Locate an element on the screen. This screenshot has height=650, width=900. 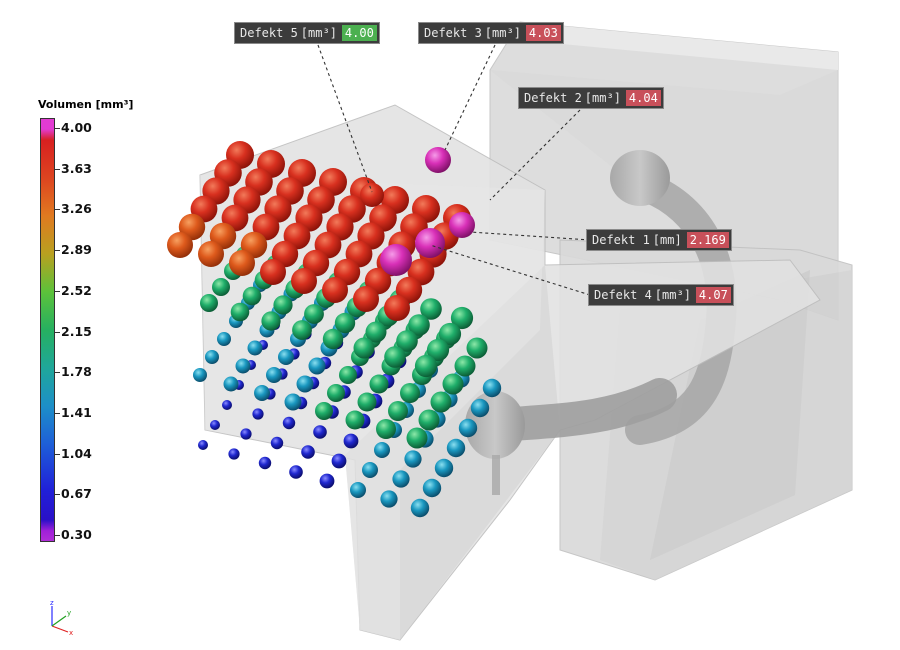
callout-defekt-5: Defekt 5 [mm³] 4.00 is located at coordinates (307, 33).